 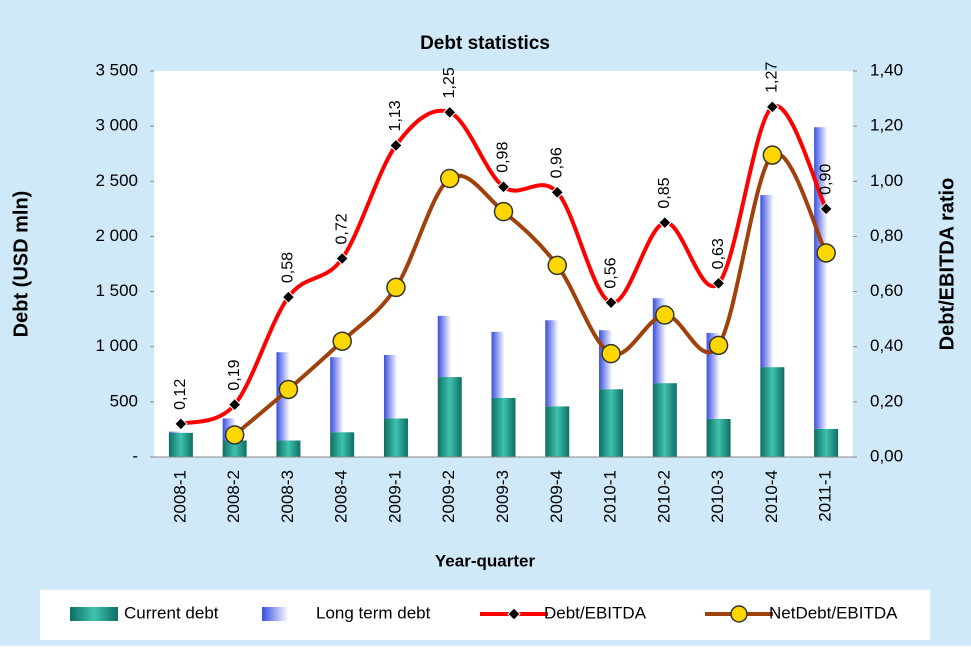 What do you see at coordinates (886, 180) in the screenshot?
I see `y2-tick-label: 1,00` at bounding box center [886, 180].